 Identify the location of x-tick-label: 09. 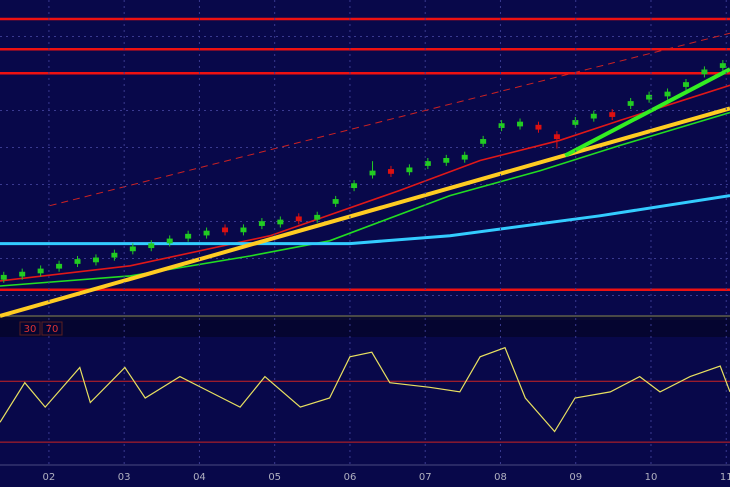
(575, 477).